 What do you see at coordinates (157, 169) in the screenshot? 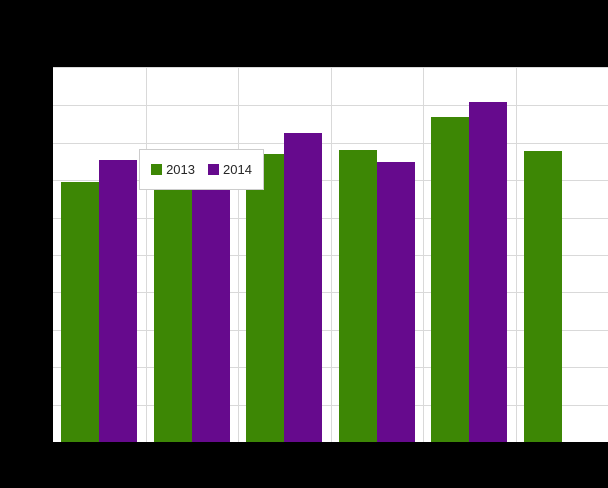
I see `legend-swatch-2013-icon` at bounding box center [157, 169].